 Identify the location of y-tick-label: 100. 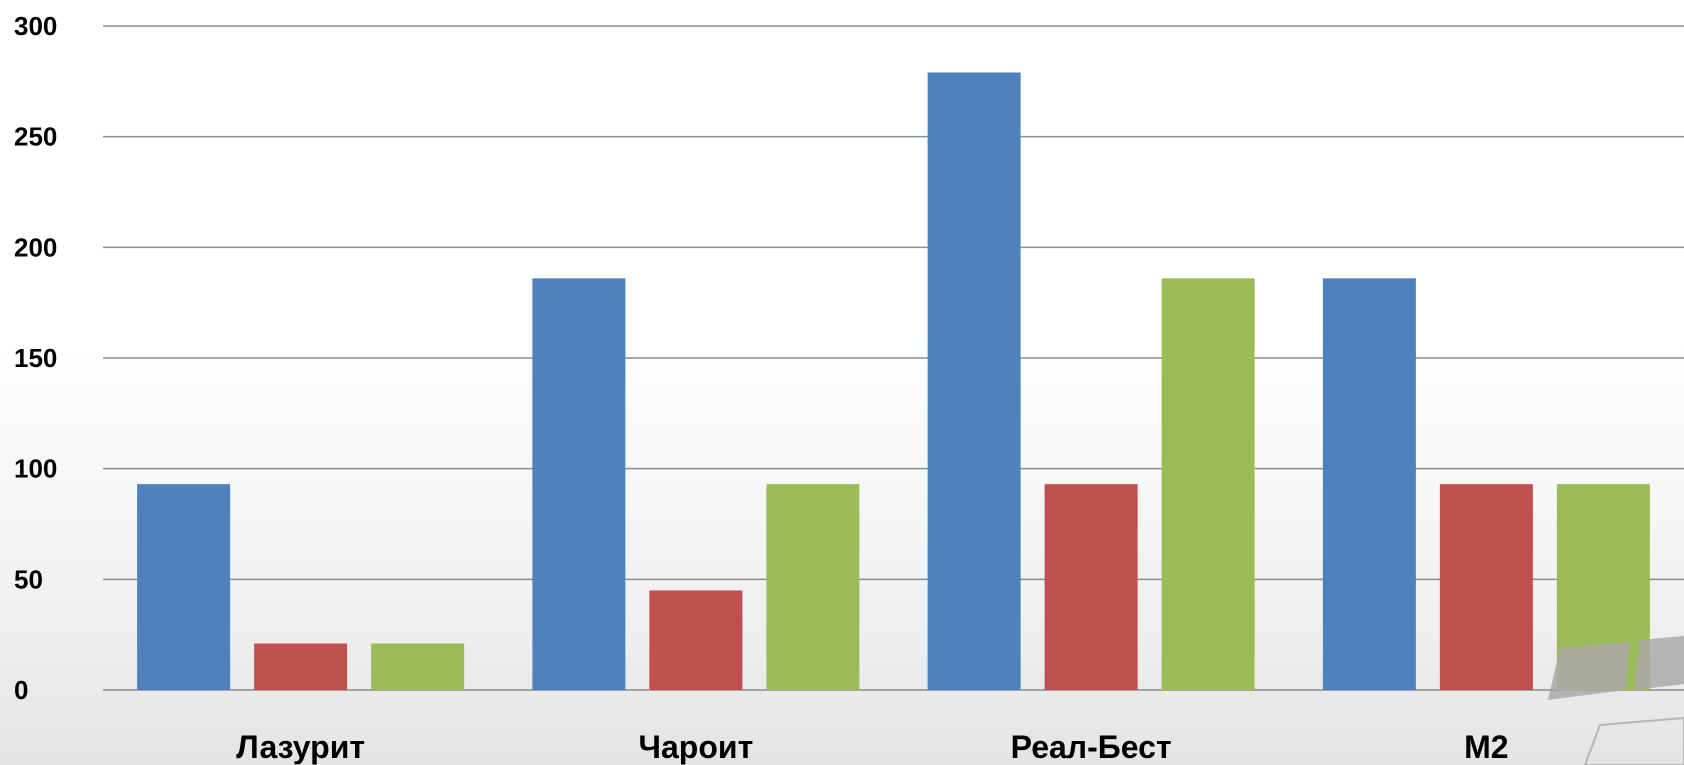
(35, 469).